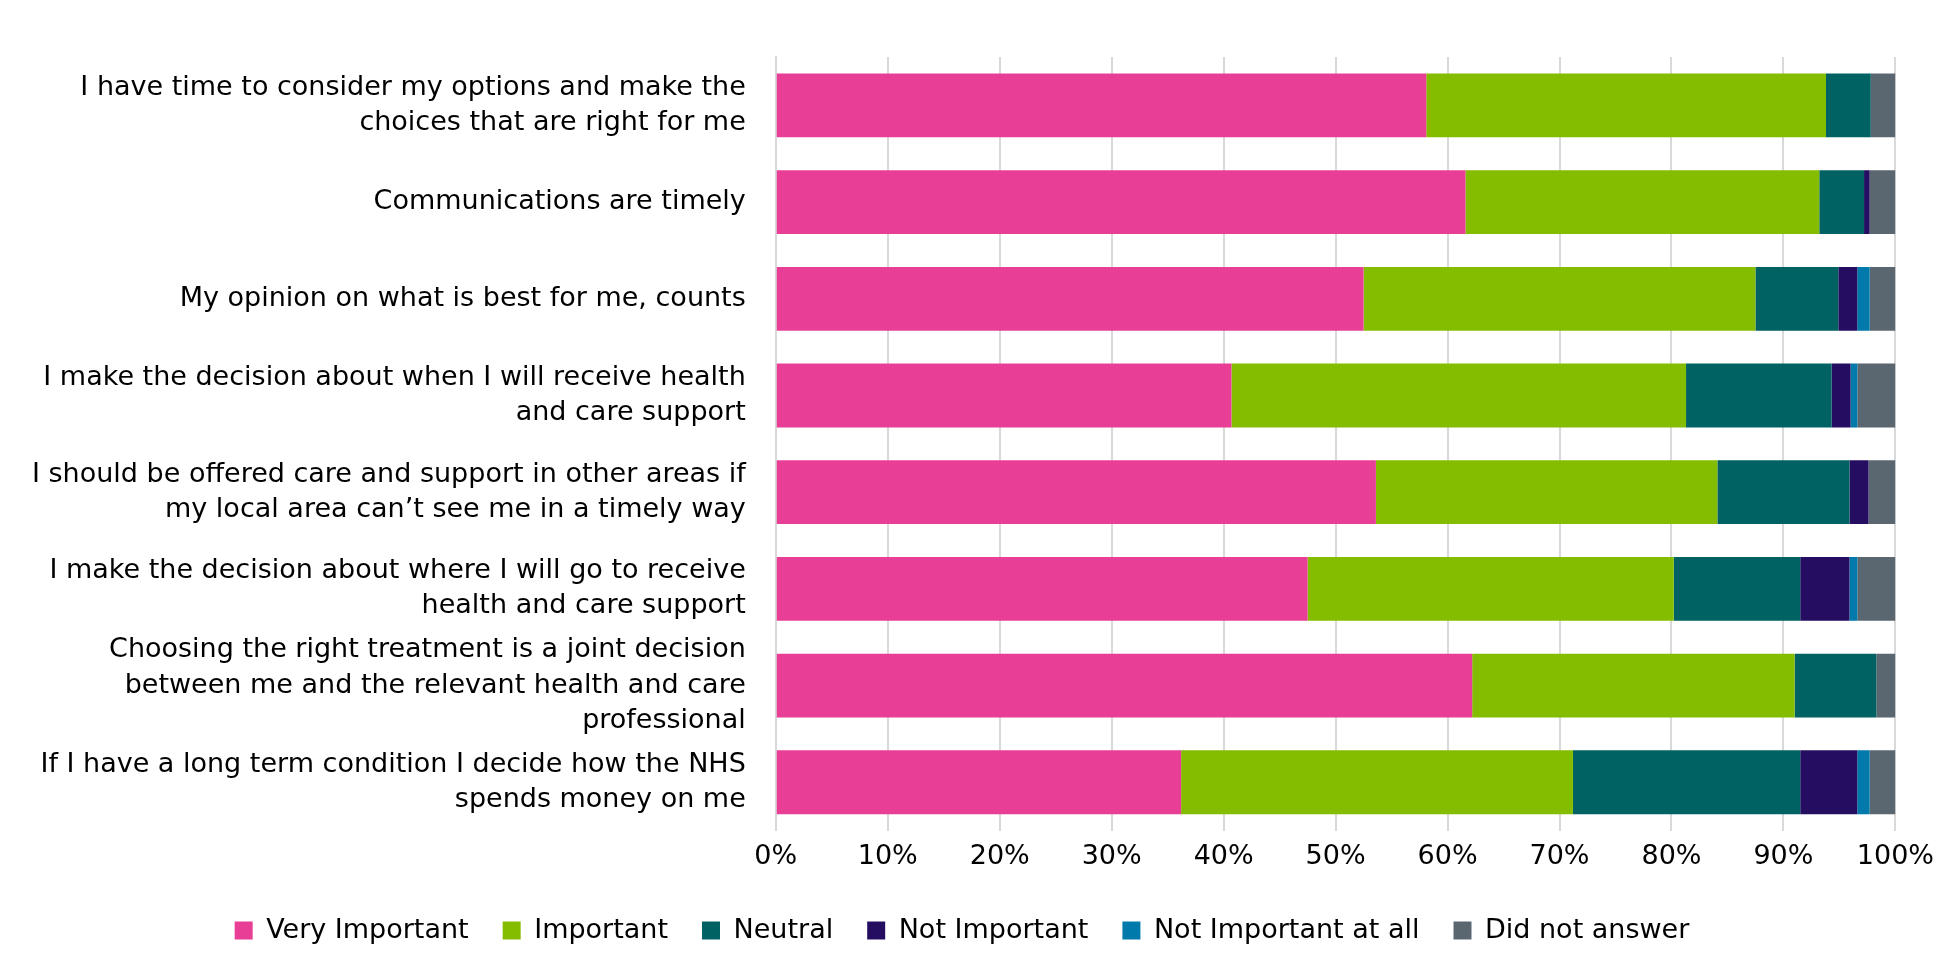  Describe the element at coordinates (413, 103) in the screenshot. I see `y-tick-label: I have time to consider my options and make the choices that are right for me` at that location.